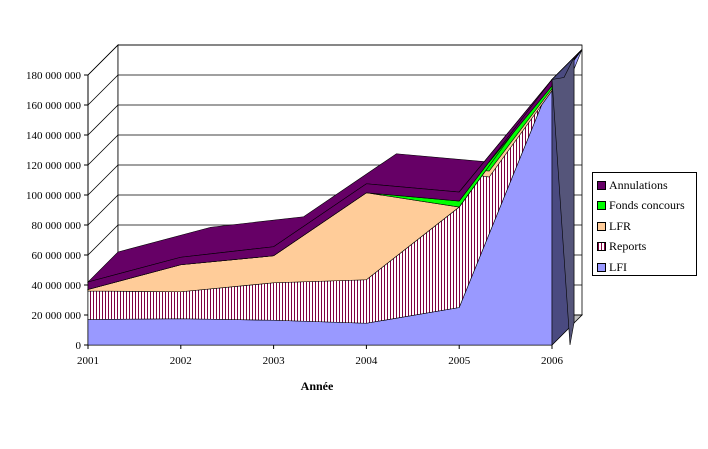 This screenshot has width=708, height=449. Describe the element at coordinates (54, 136) in the screenshot. I see `y-tick-label: 140 000 000` at that location.